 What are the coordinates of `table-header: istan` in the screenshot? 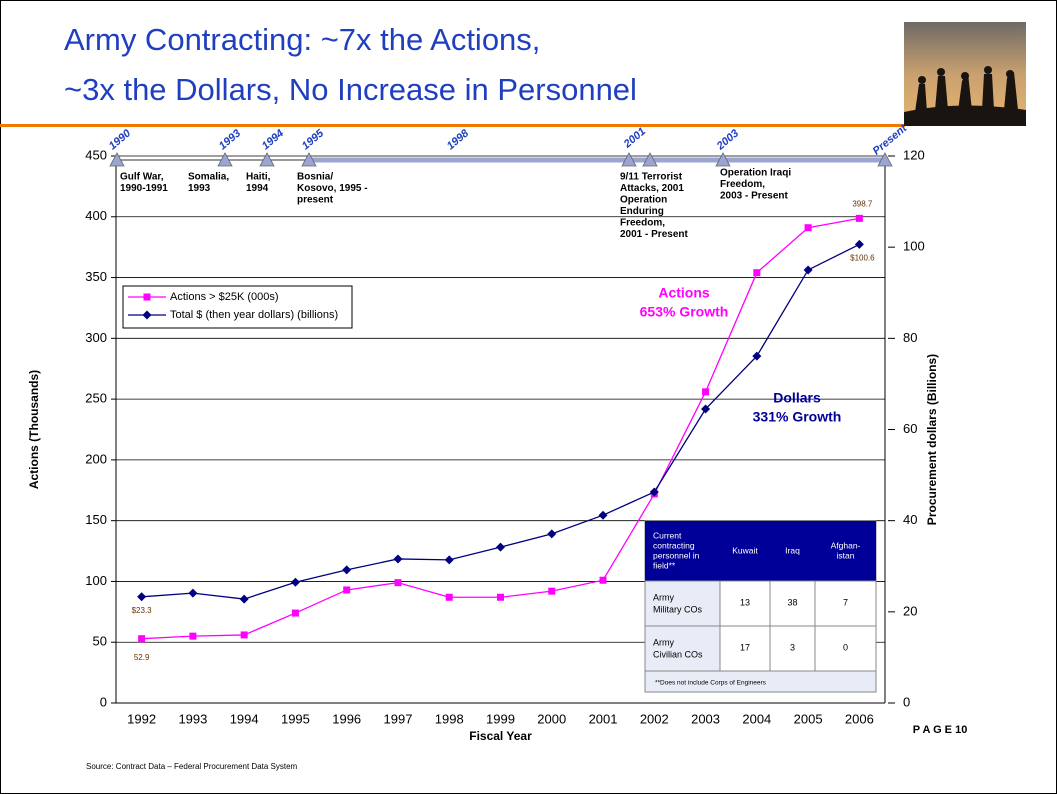 It's located at (846, 555).